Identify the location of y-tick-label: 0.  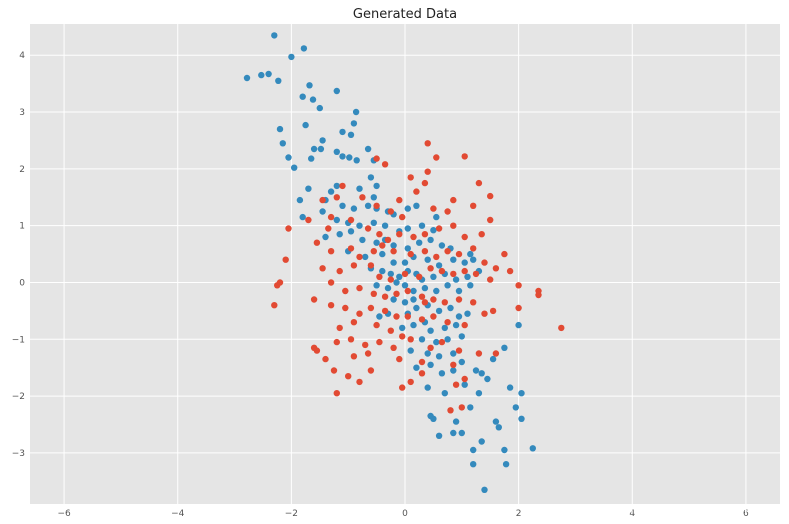
(22, 283).